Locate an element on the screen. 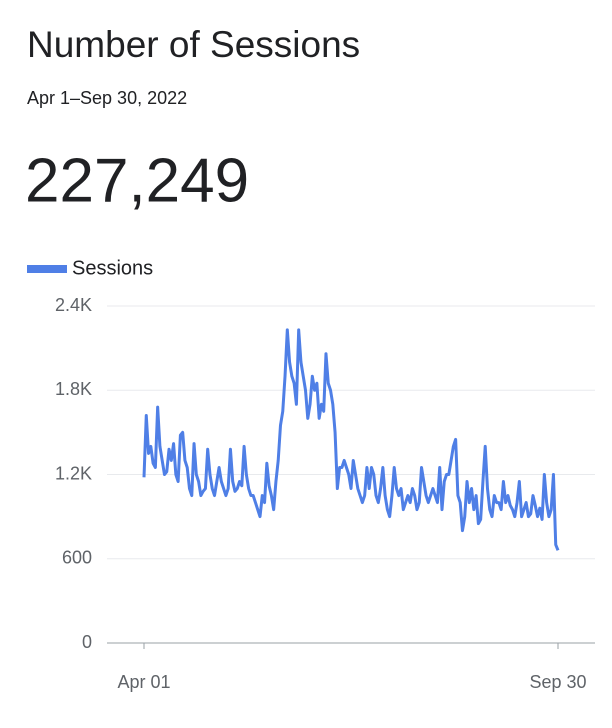 Image resolution: width=612 pixels, height=728 pixels. y-tick-label: 2.4K is located at coordinates (73, 305).